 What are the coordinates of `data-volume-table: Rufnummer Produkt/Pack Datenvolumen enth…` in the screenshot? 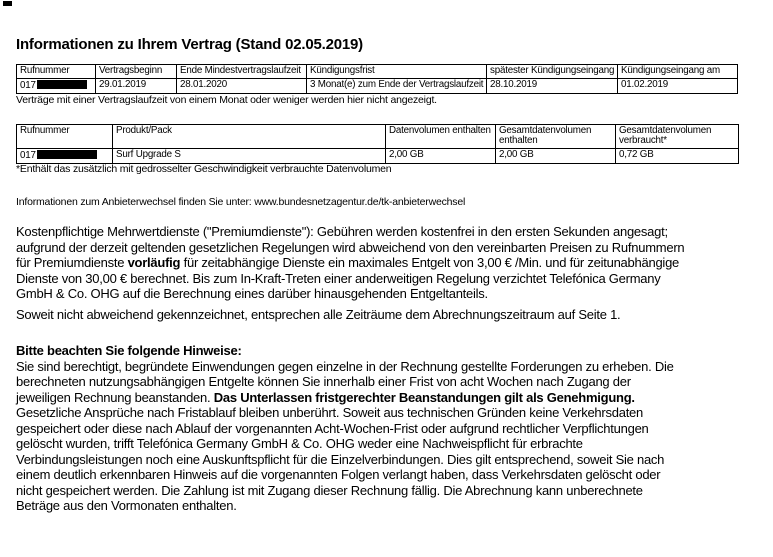 It's located at (377, 144).